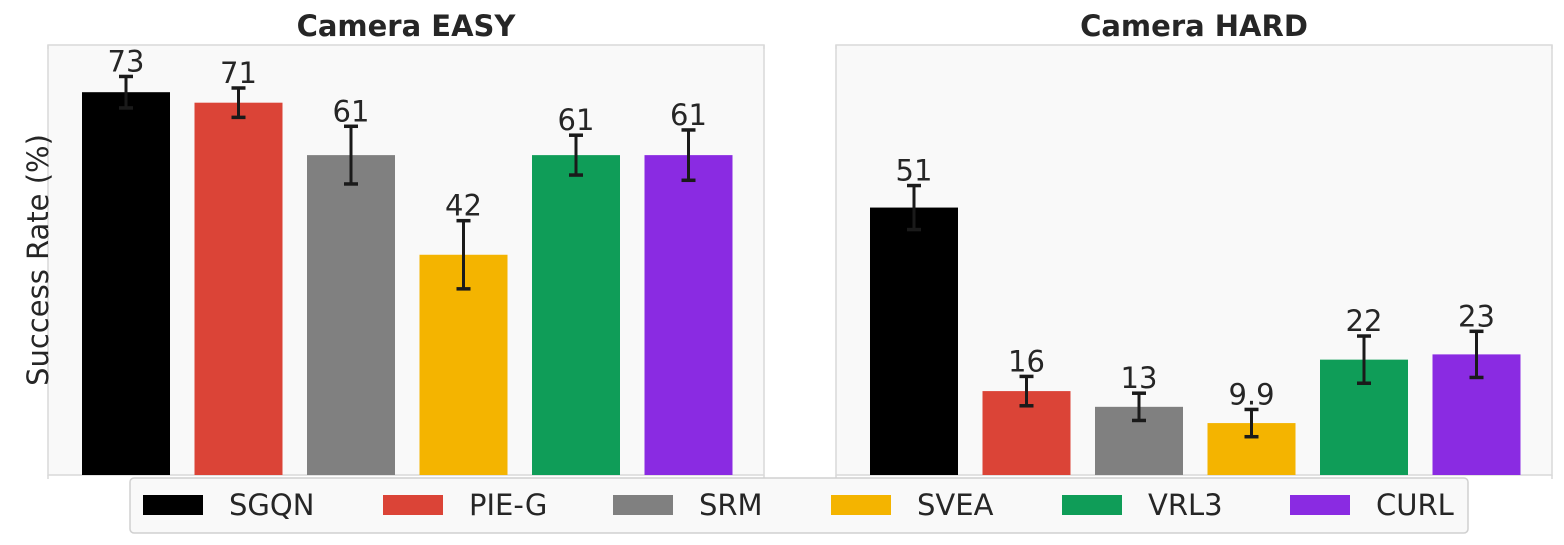 The width and height of the screenshot is (1564, 545). I want to click on legend-item-curl: CURL, so click(1372, 505).